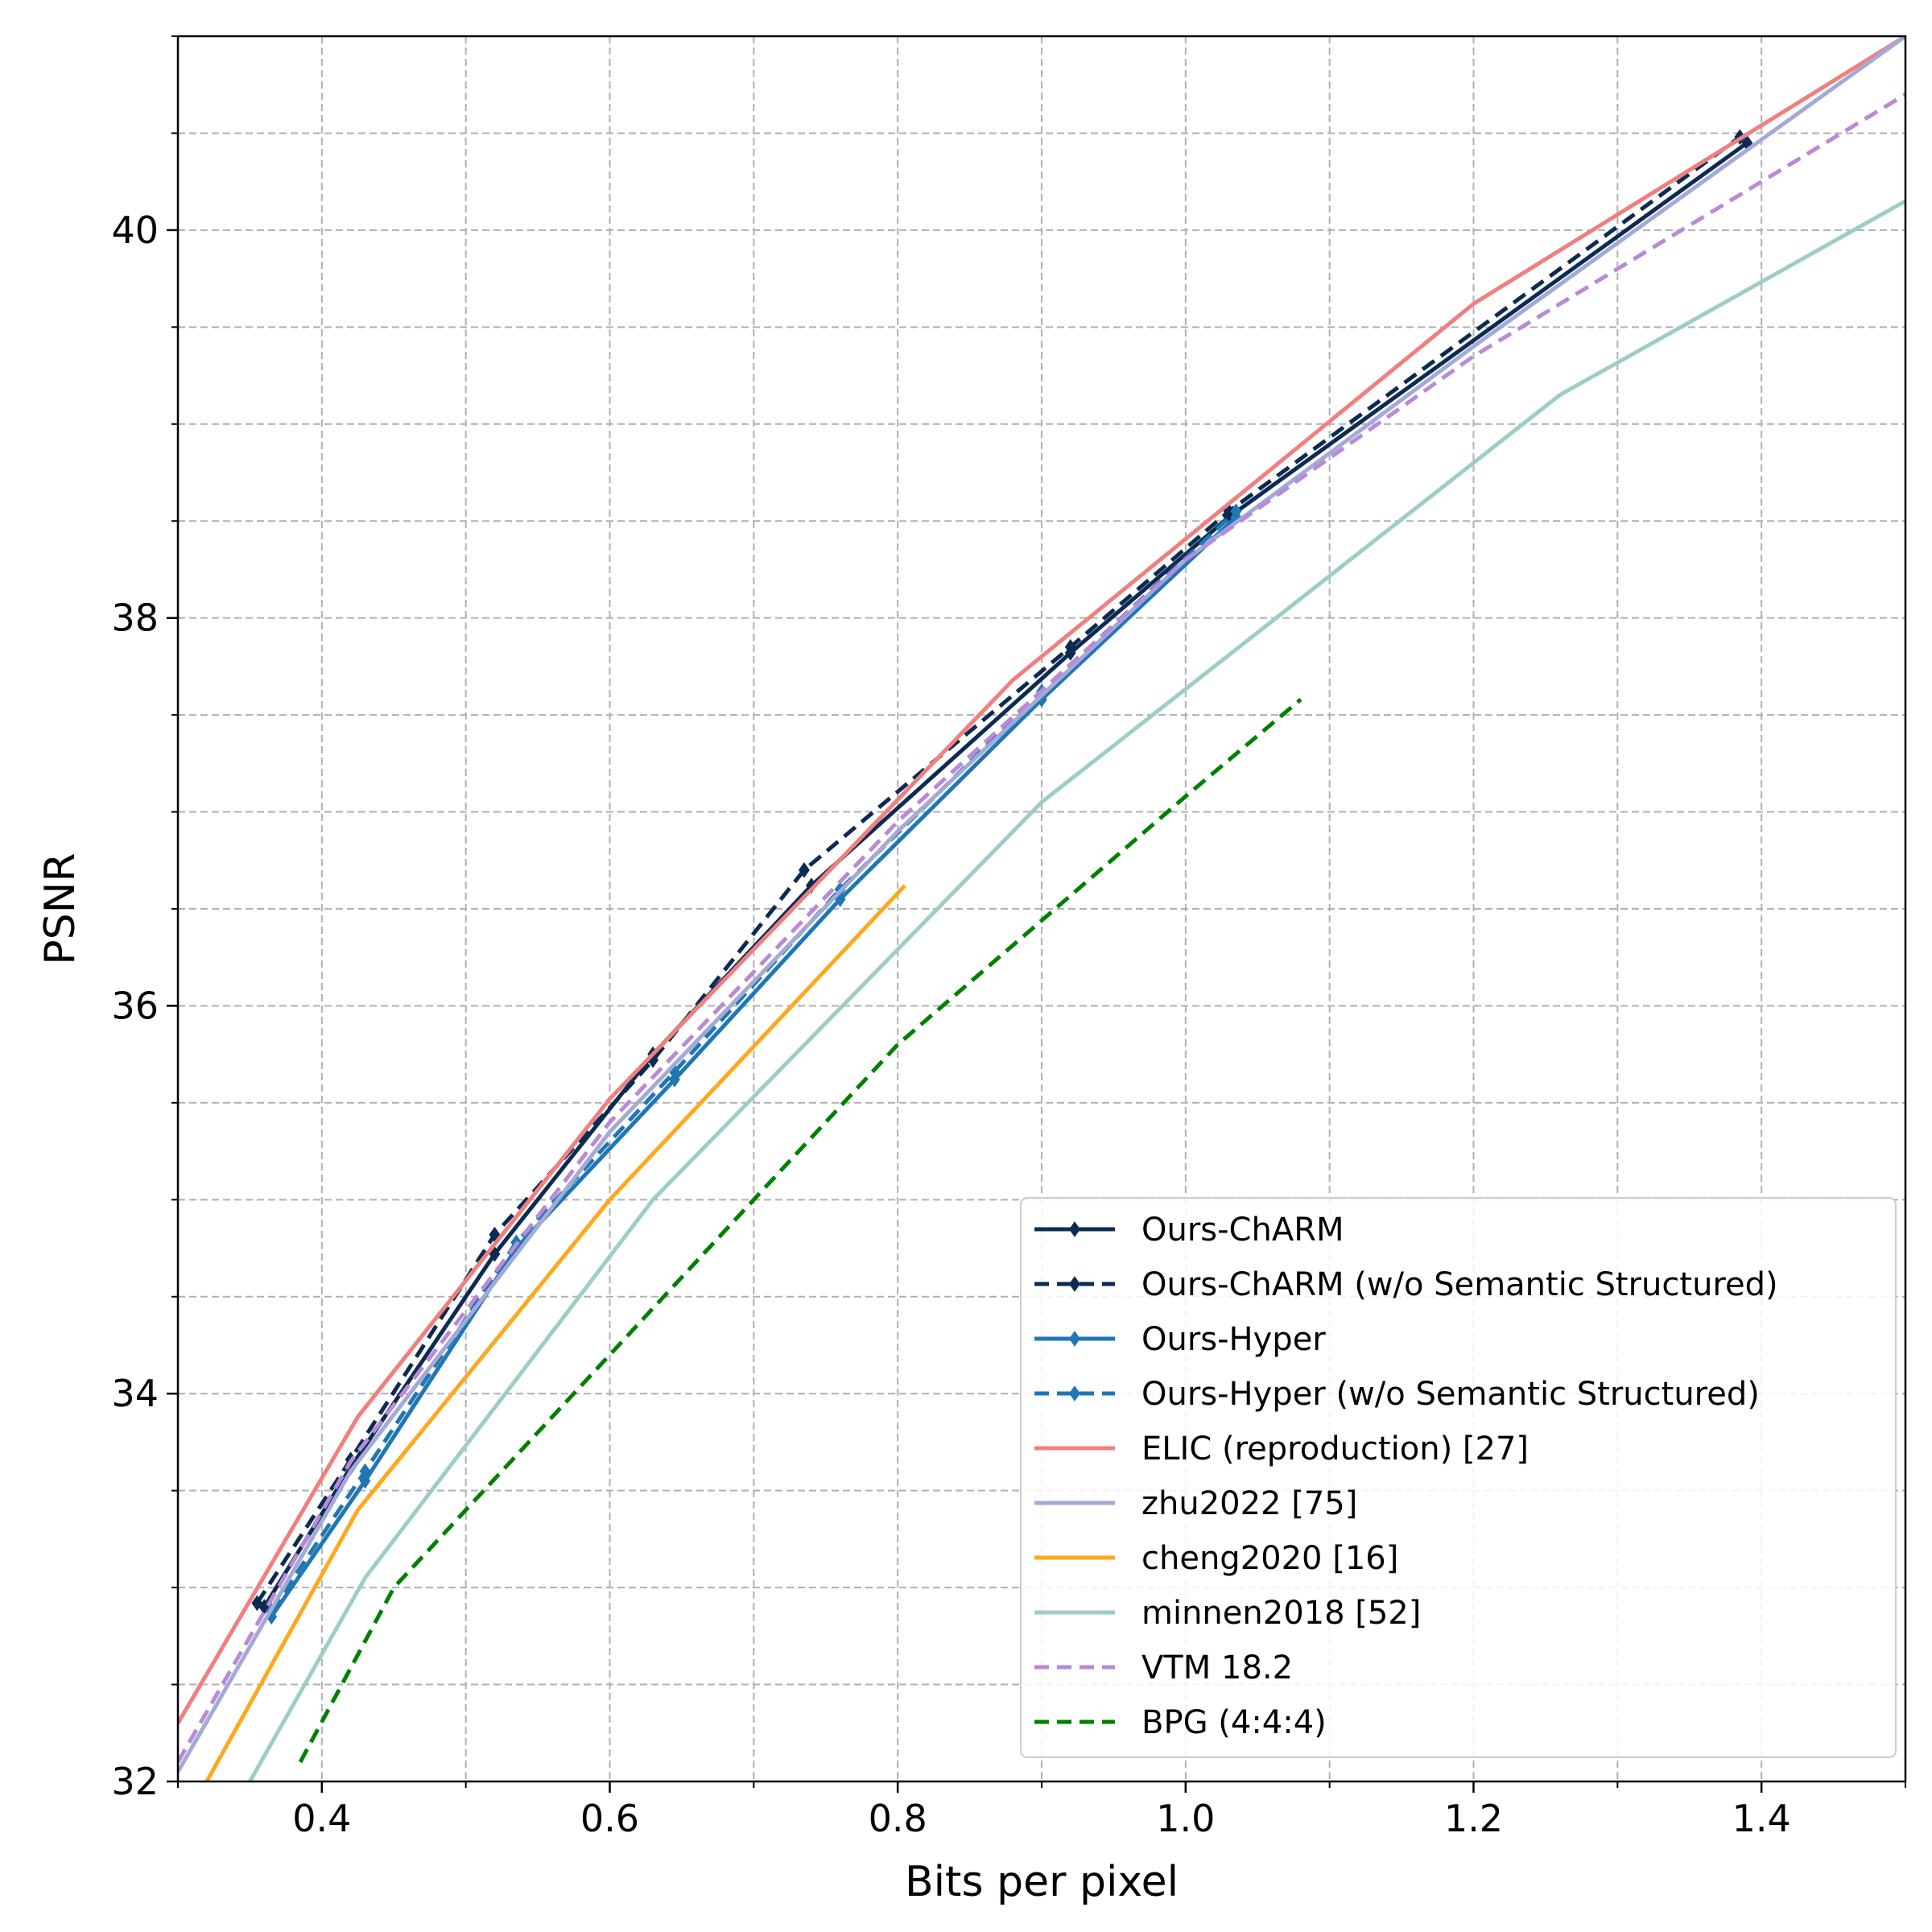 The width and height of the screenshot is (1932, 1932). What do you see at coordinates (321, 1818) in the screenshot?
I see `x-tick-label: 0.4` at bounding box center [321, 1818].